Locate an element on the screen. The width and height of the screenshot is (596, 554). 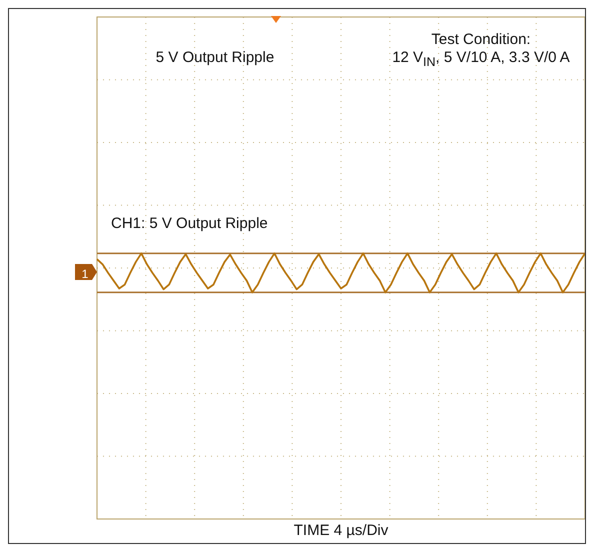
text: Test Condition: is located at coordinates (481, 39).